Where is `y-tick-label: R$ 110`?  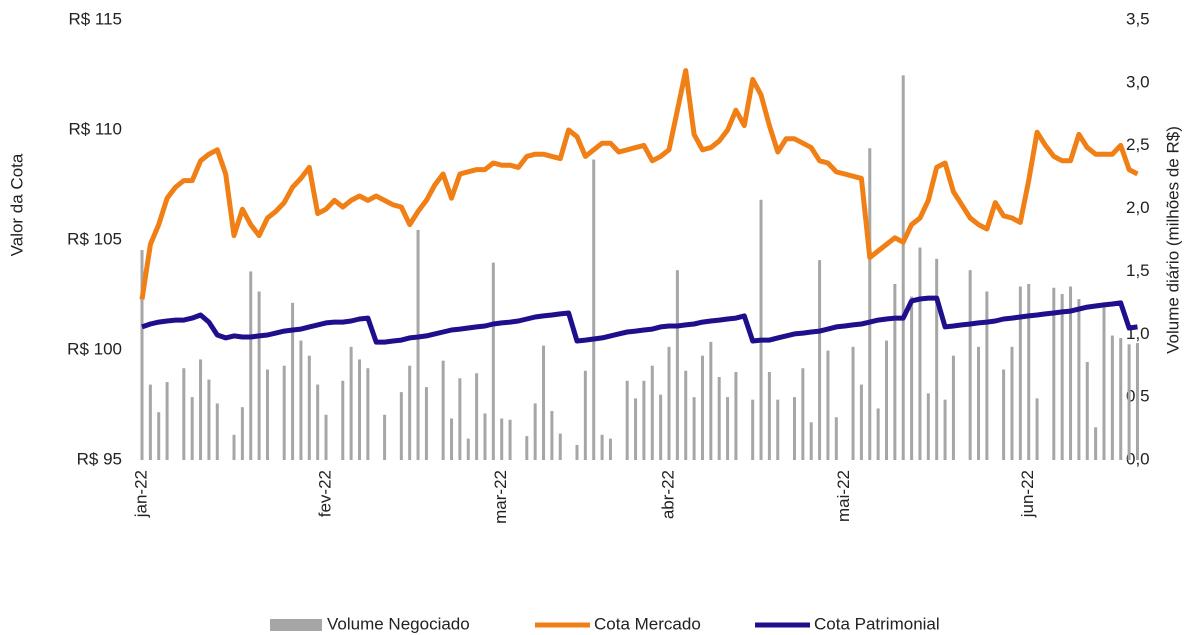
y-tick-label: R$ 110 is located at coordinates (95, 128).